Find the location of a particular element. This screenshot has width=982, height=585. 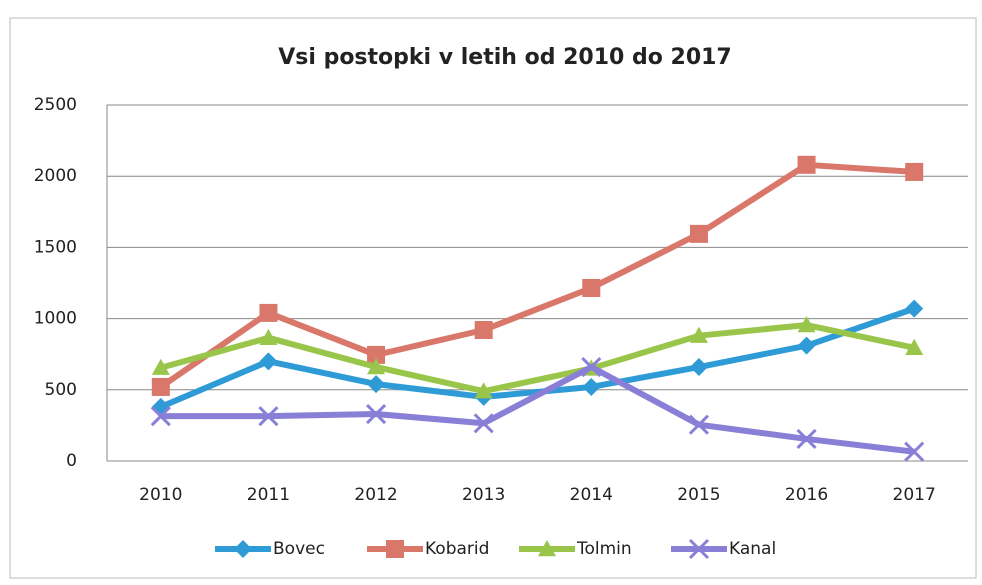

y-tick-label: 500 is located at coordinates (61, 390).